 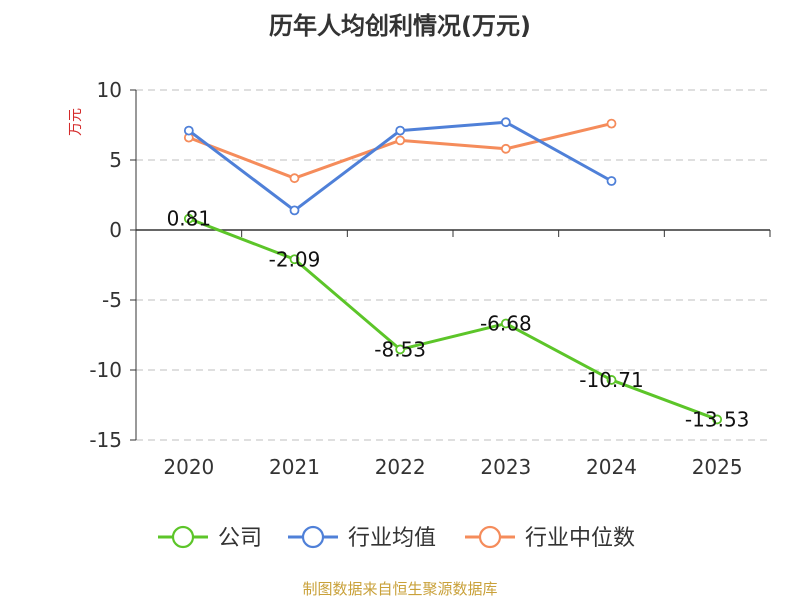 I want to click on y-tick-label: -15, so click(x=105, y=440).